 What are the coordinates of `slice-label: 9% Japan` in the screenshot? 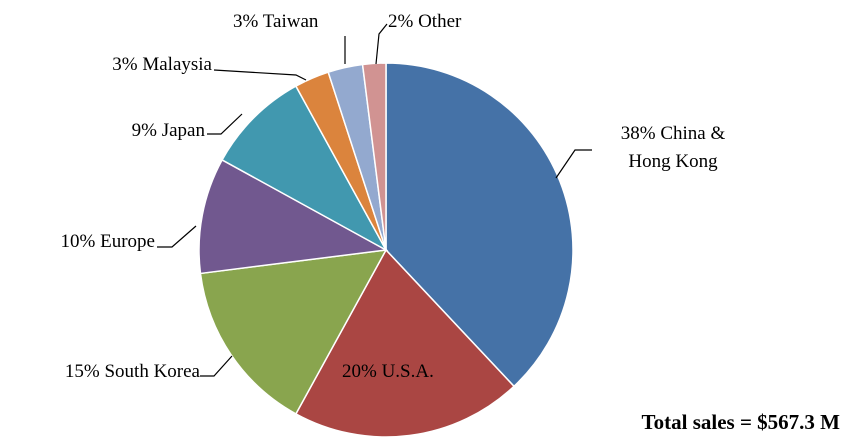 It's located at (168, 131).